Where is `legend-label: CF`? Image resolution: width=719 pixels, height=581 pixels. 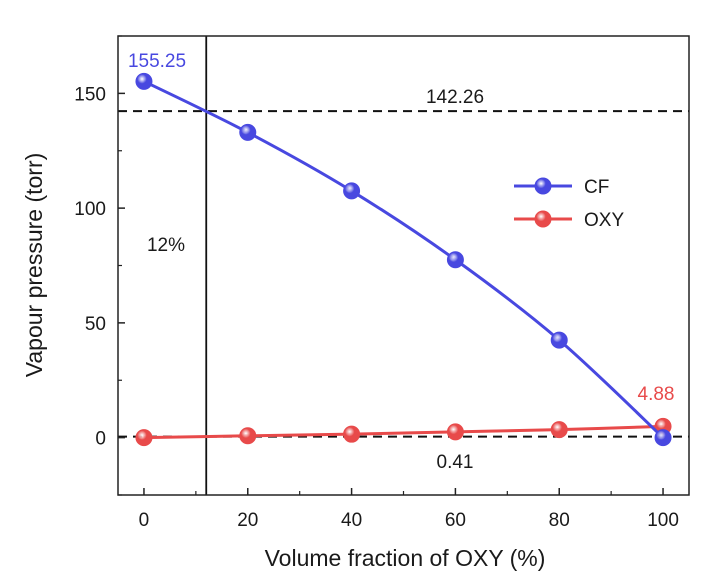 legend-label: CF is located at coordinates (596, 187).